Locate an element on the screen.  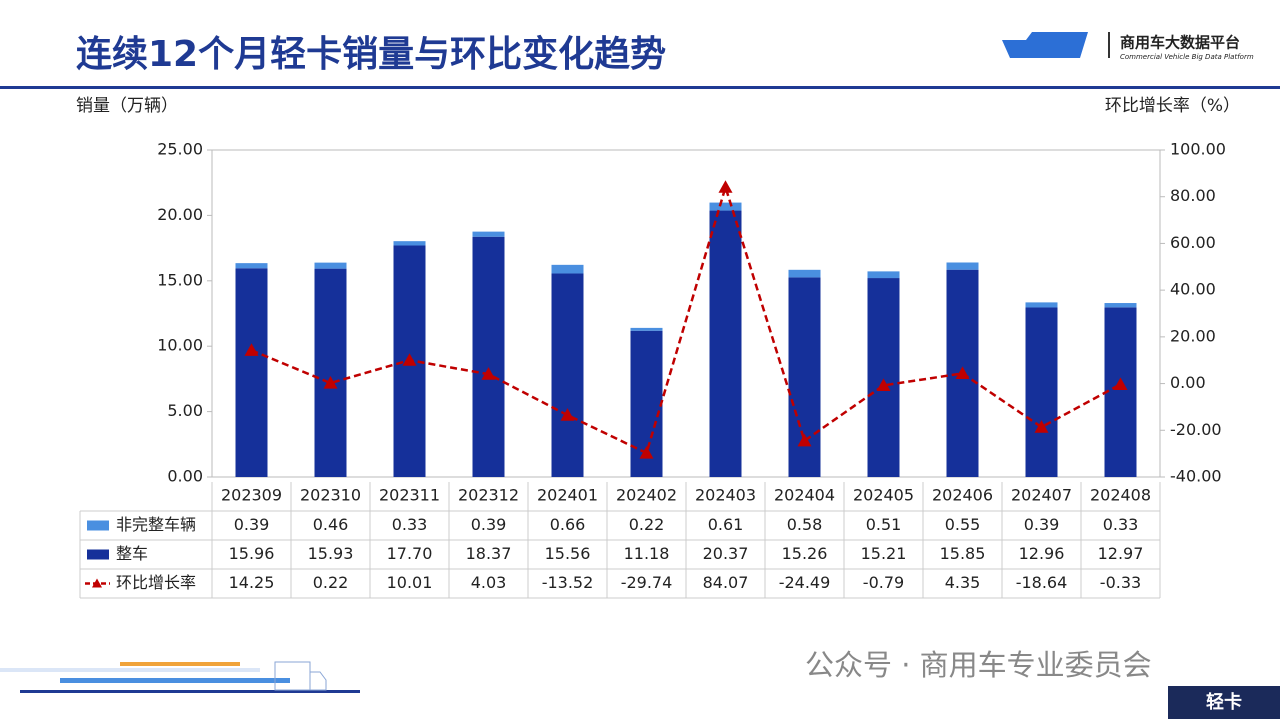
value-label: -13.52 is located at coordinates (568, 582).